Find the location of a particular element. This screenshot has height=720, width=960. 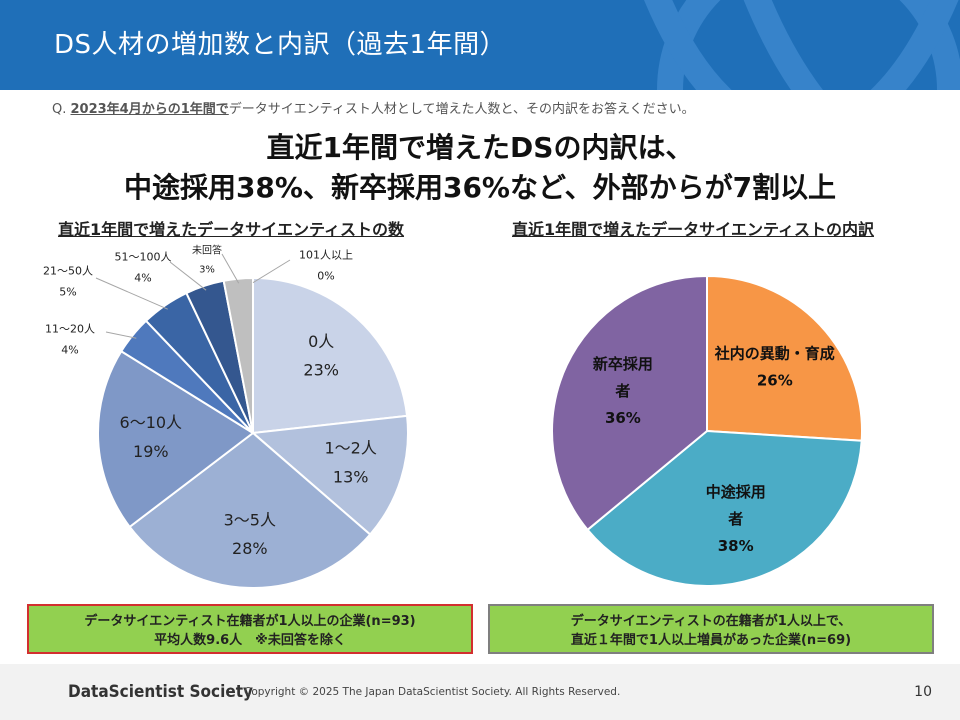

slice-label-breakdown-2-2: 36% is located at coordinates (623, 418).